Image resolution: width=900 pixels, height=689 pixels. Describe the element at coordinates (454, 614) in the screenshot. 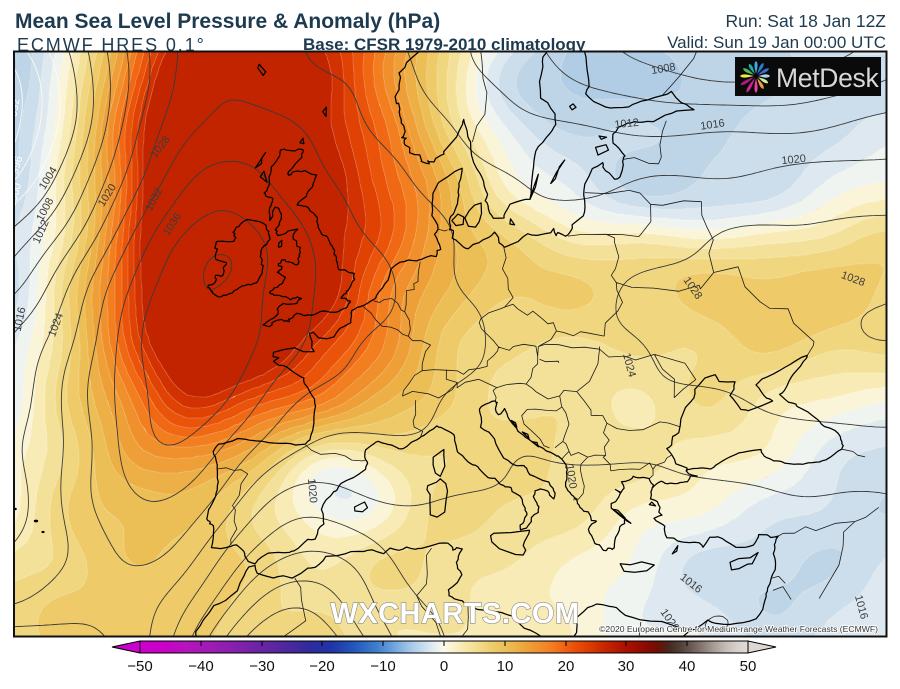

I see `svg-text: WXCHARTS.COM` at that location.